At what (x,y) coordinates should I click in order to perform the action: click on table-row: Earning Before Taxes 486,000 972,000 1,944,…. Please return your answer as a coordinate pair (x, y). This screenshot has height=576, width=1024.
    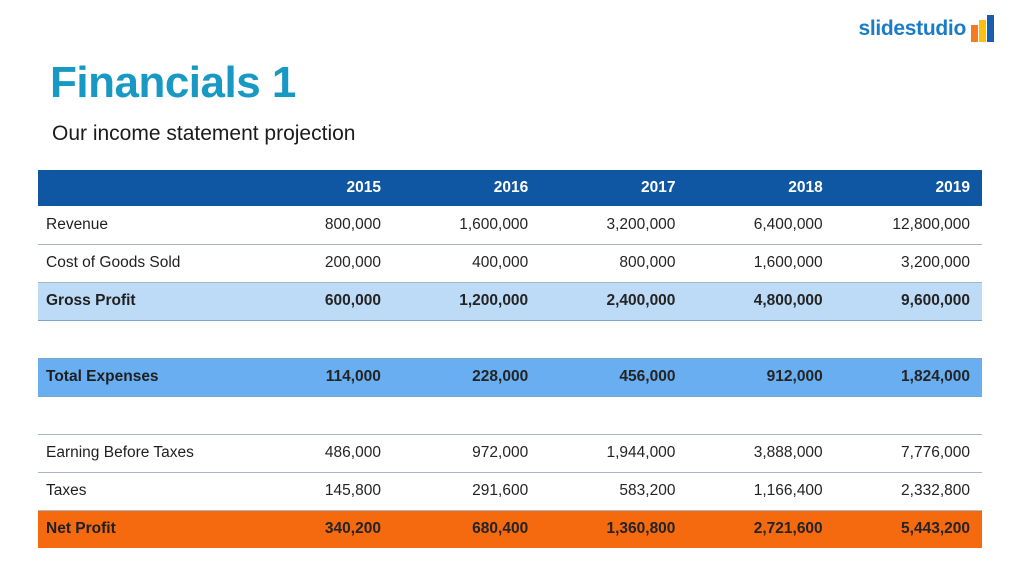
    Looking at the image, I should click on (510, 453).